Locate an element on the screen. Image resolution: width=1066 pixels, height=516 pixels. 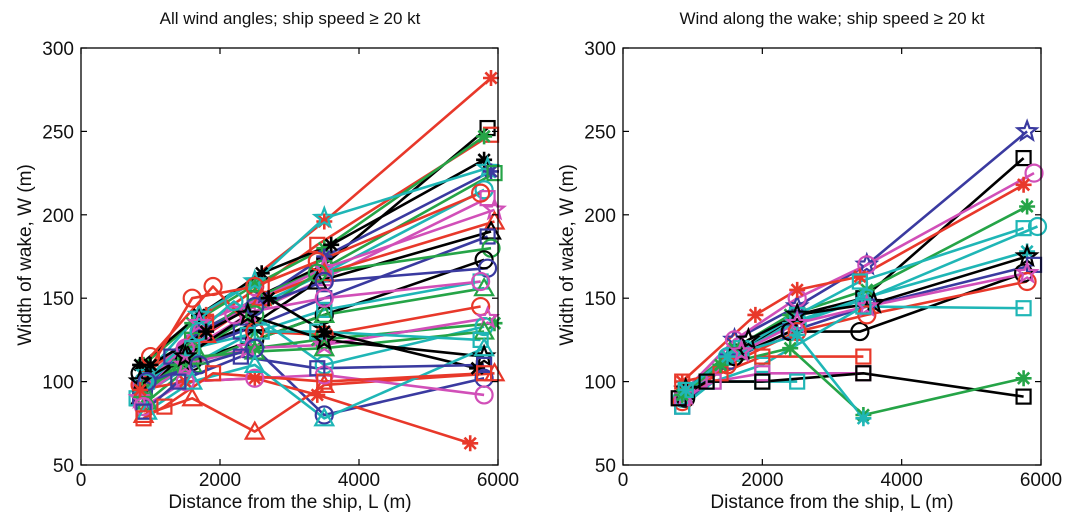
right-series-15-line is located at coordinates (772, 385).